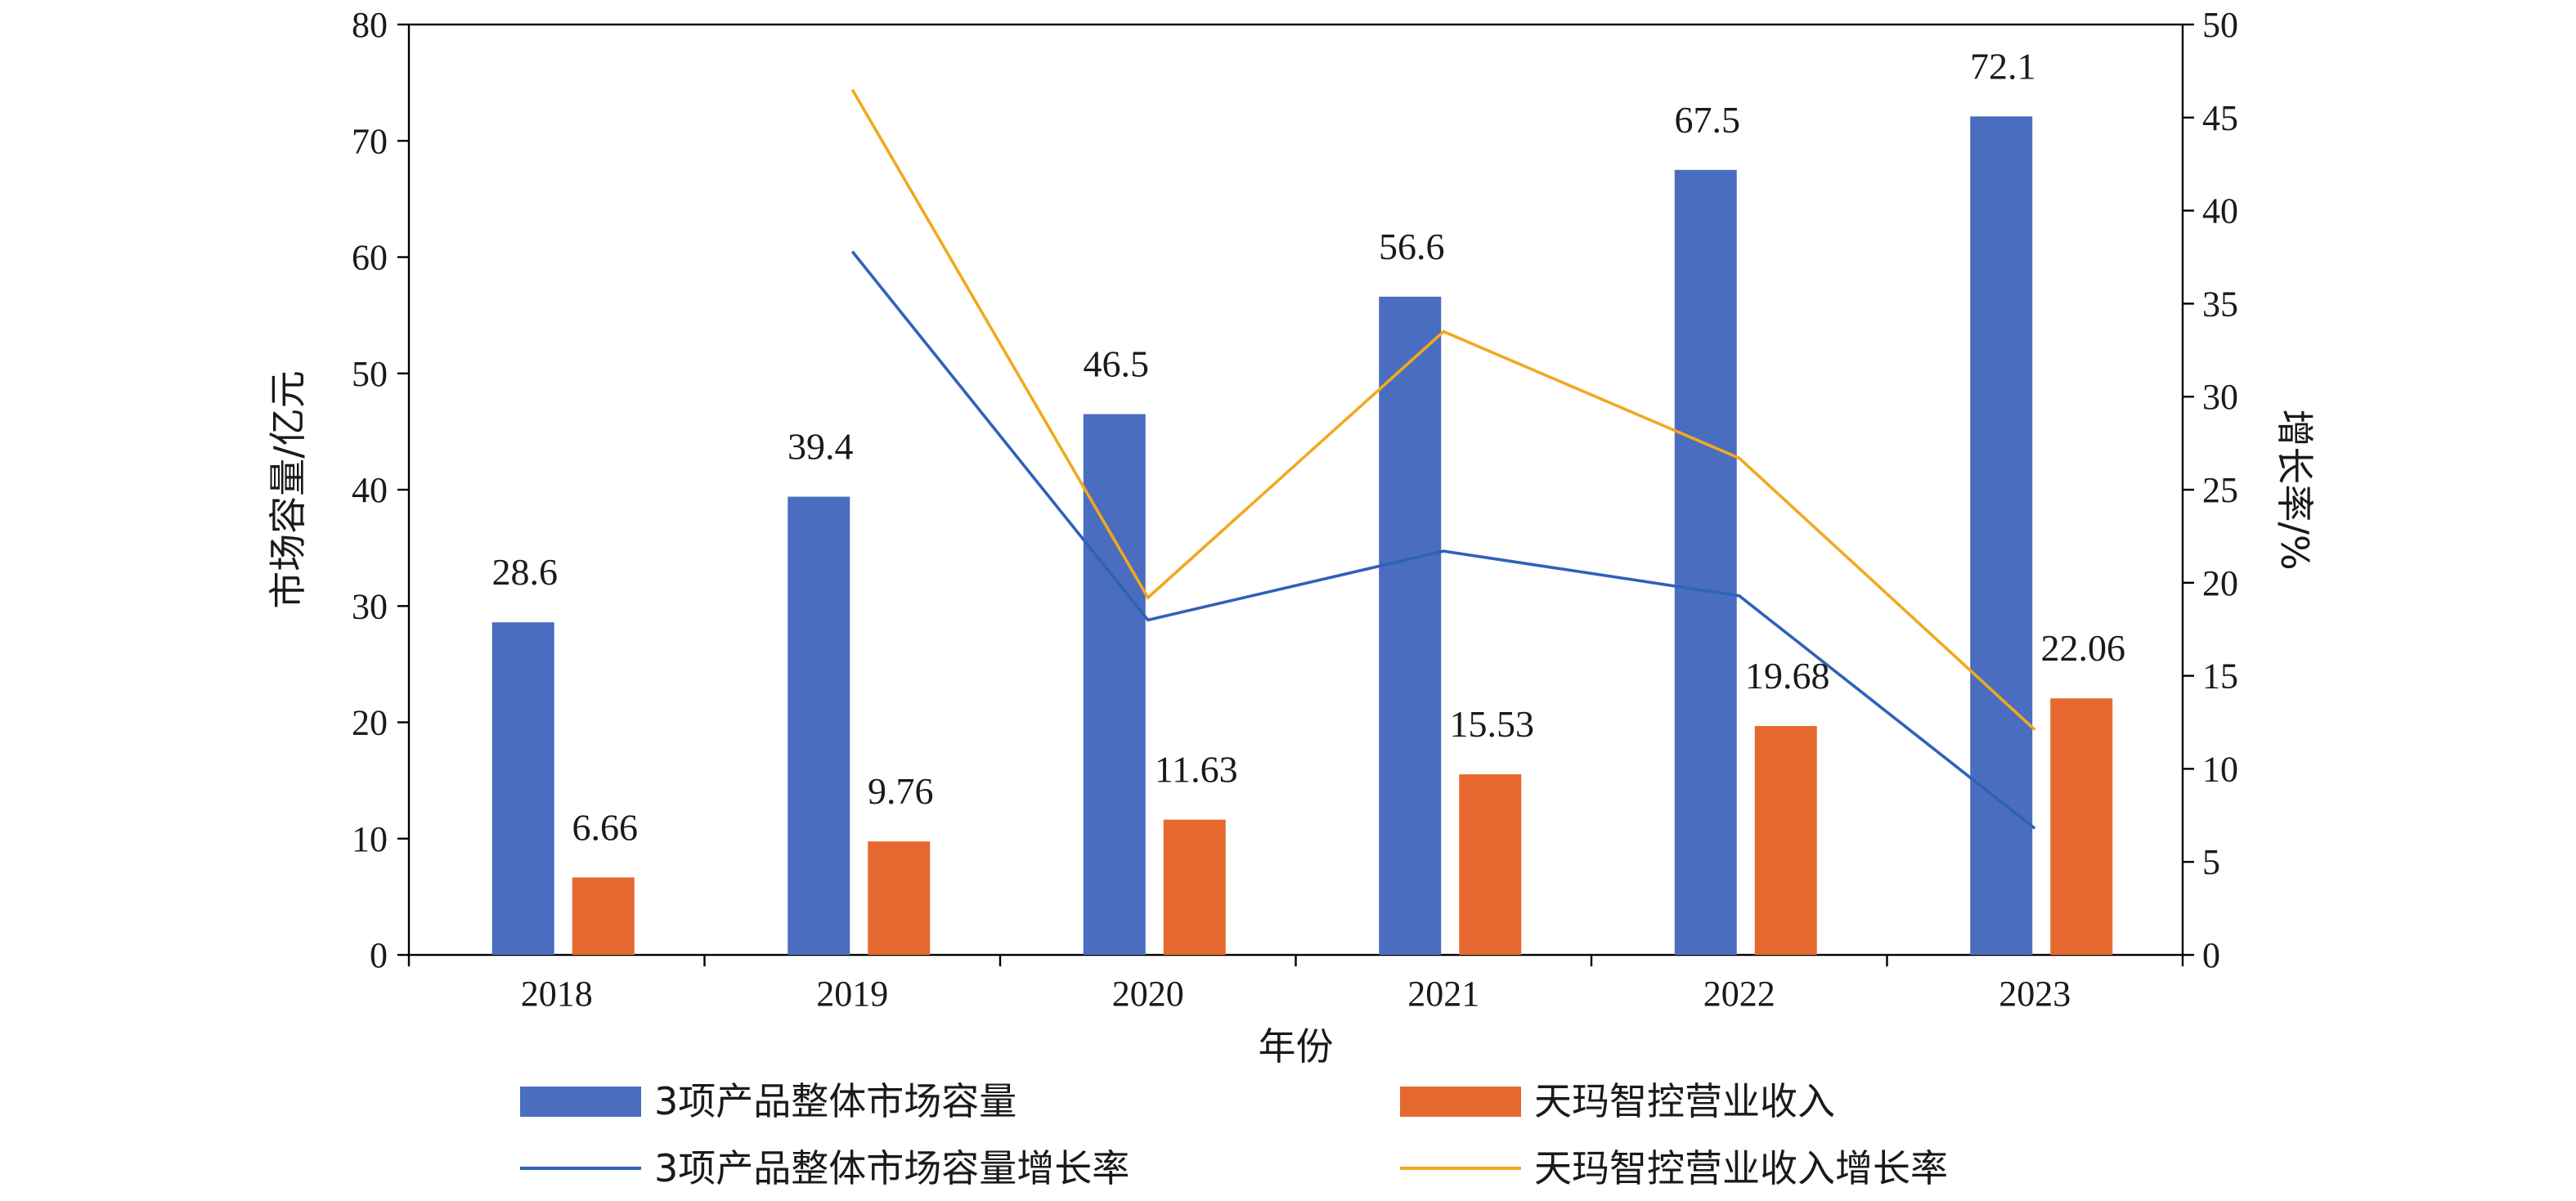 The width and height of the screenshot is (2576, 1201). Describe the element at coordinates (852, 994) in the screenshot. I see `x-tick-label: 2019` at that location.